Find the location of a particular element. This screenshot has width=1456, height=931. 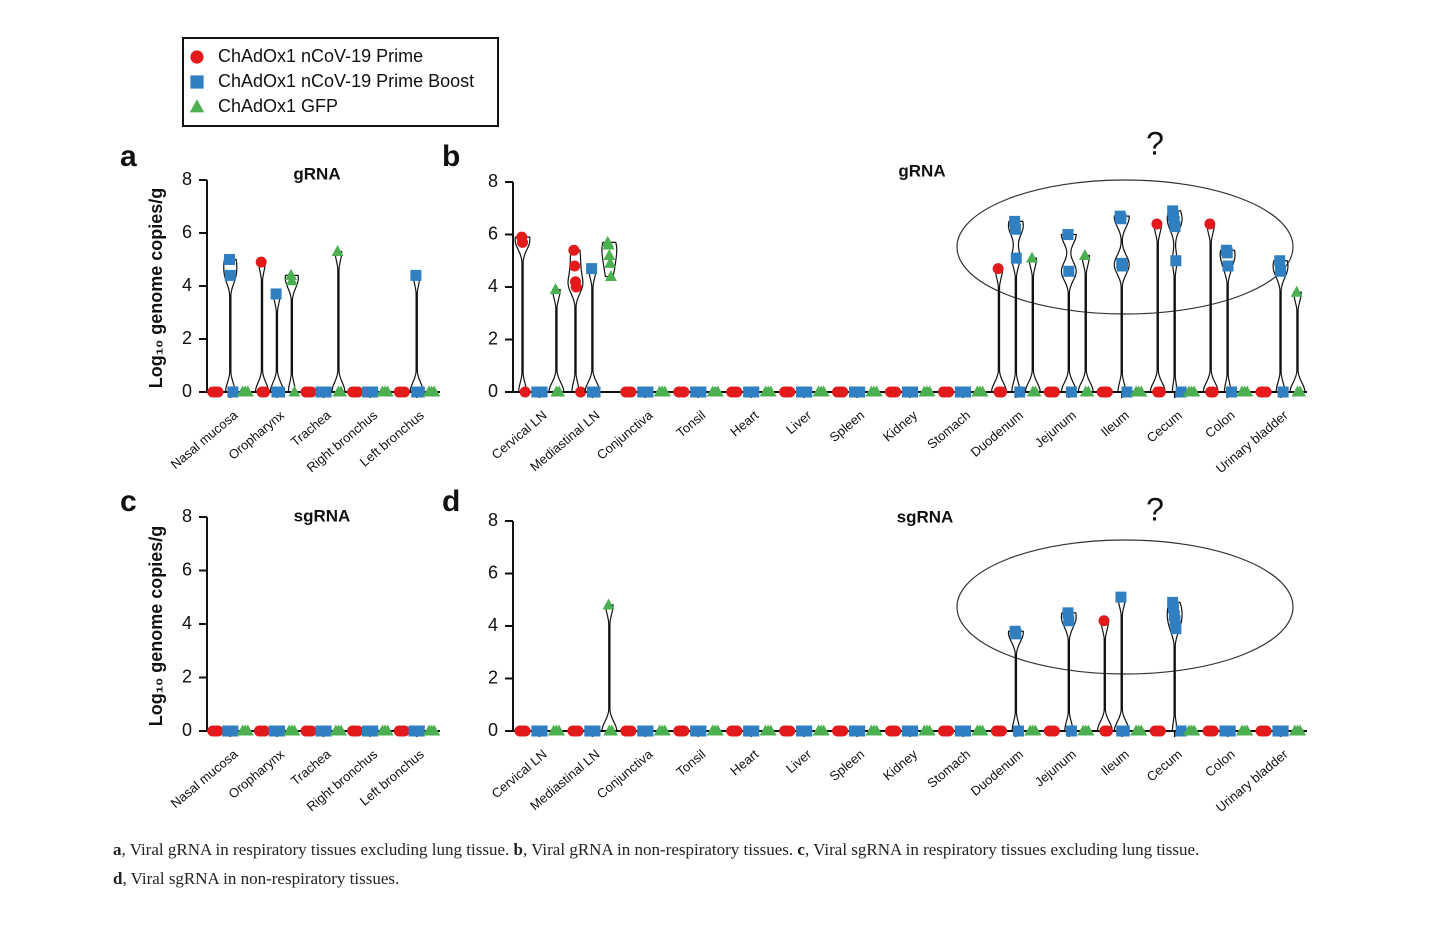

annotation: ? is located at coordinates (1155, 143).